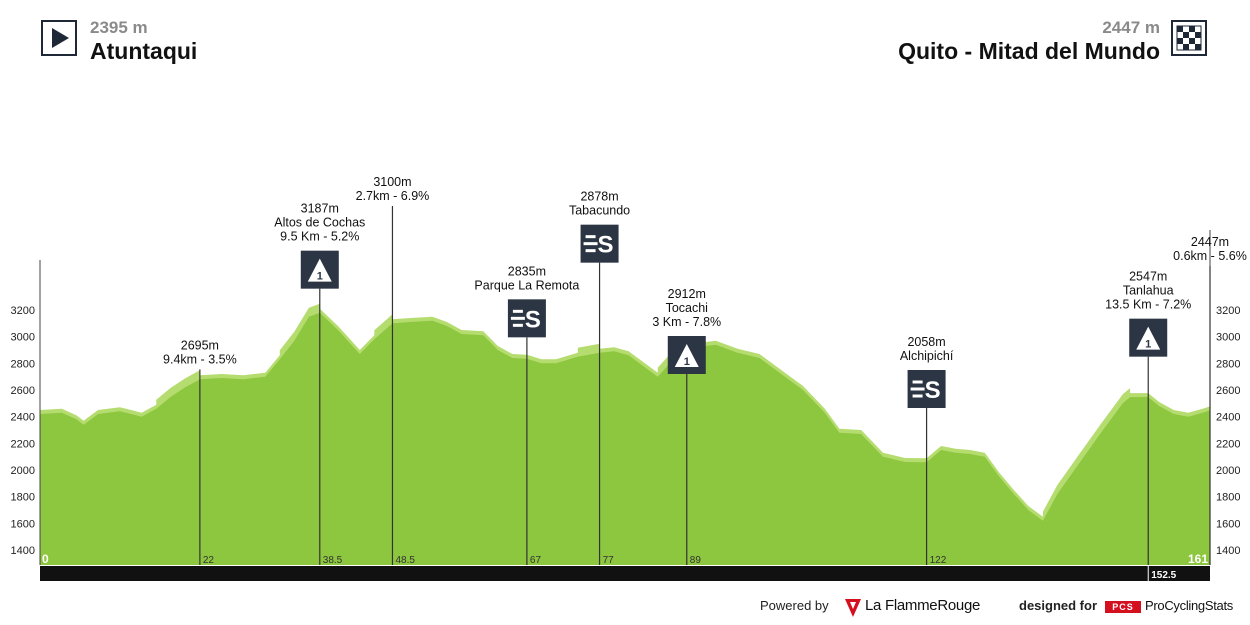  What do you see at coordinates (625, 573) in the screenshot?
I see `distance-bar` at bounding box center [625, 573].